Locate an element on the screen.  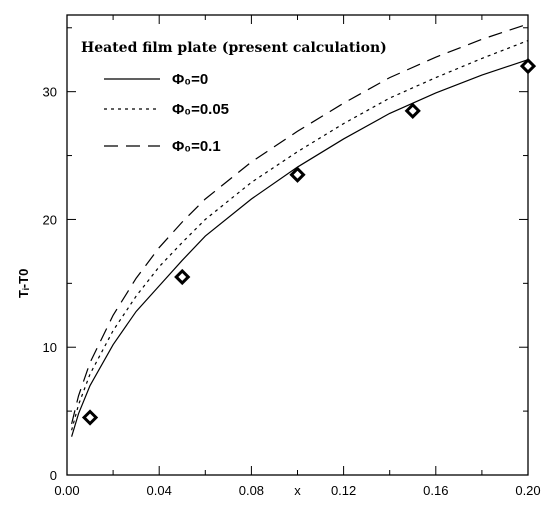
y-axis-label: Tᵢ-T0 is located at coordinates (23, 283).